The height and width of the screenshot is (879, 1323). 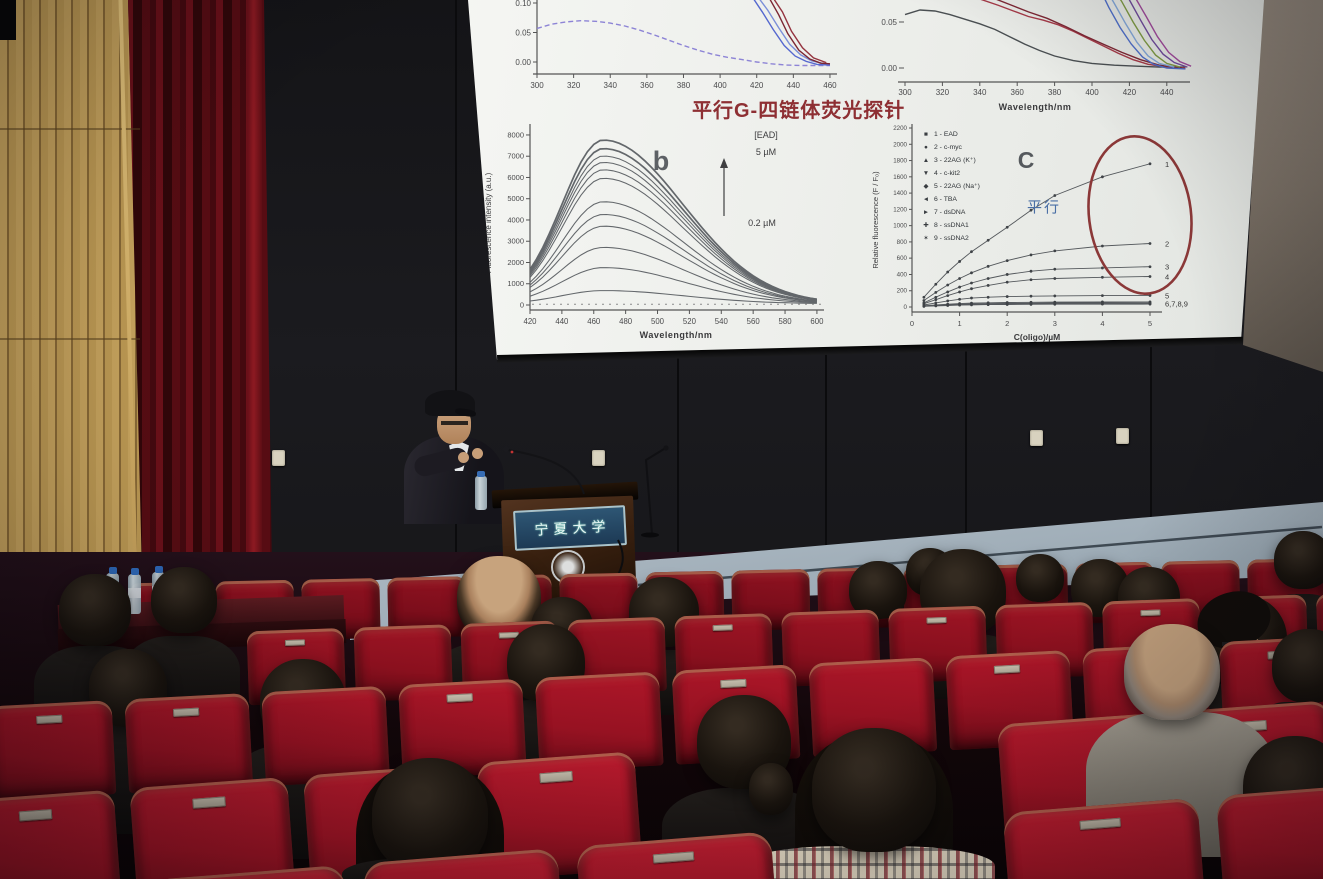 What do you see at coordinates (902, 291) in the screenshot?
I see `svg-text: 200` at bounding box center [902, 291].